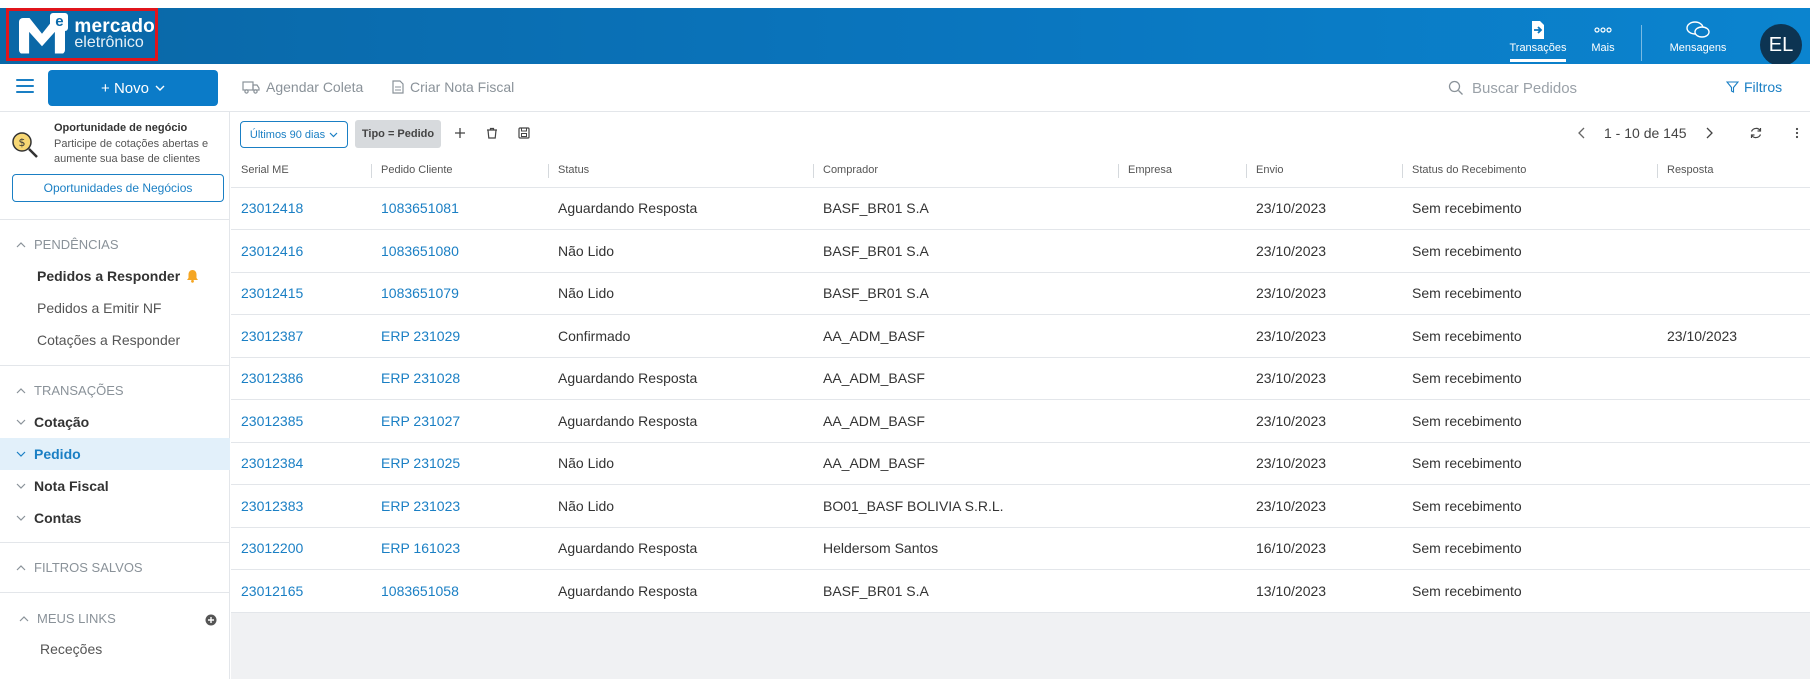  I want to click on col-comprador: Comprador, so click(965, 171).